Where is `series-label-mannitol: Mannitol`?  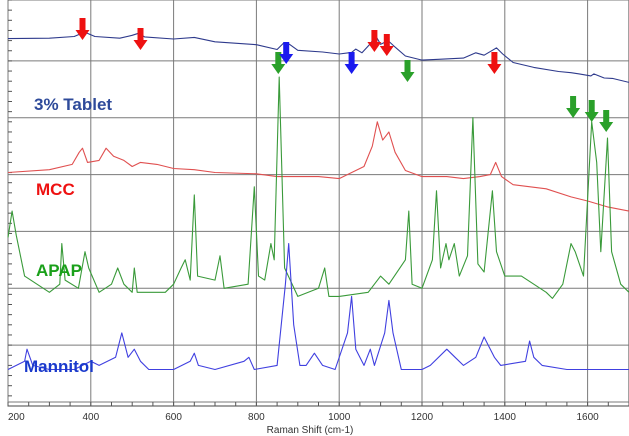 series-label-mannitol: Mannitol is located at coordinates (59, 366).